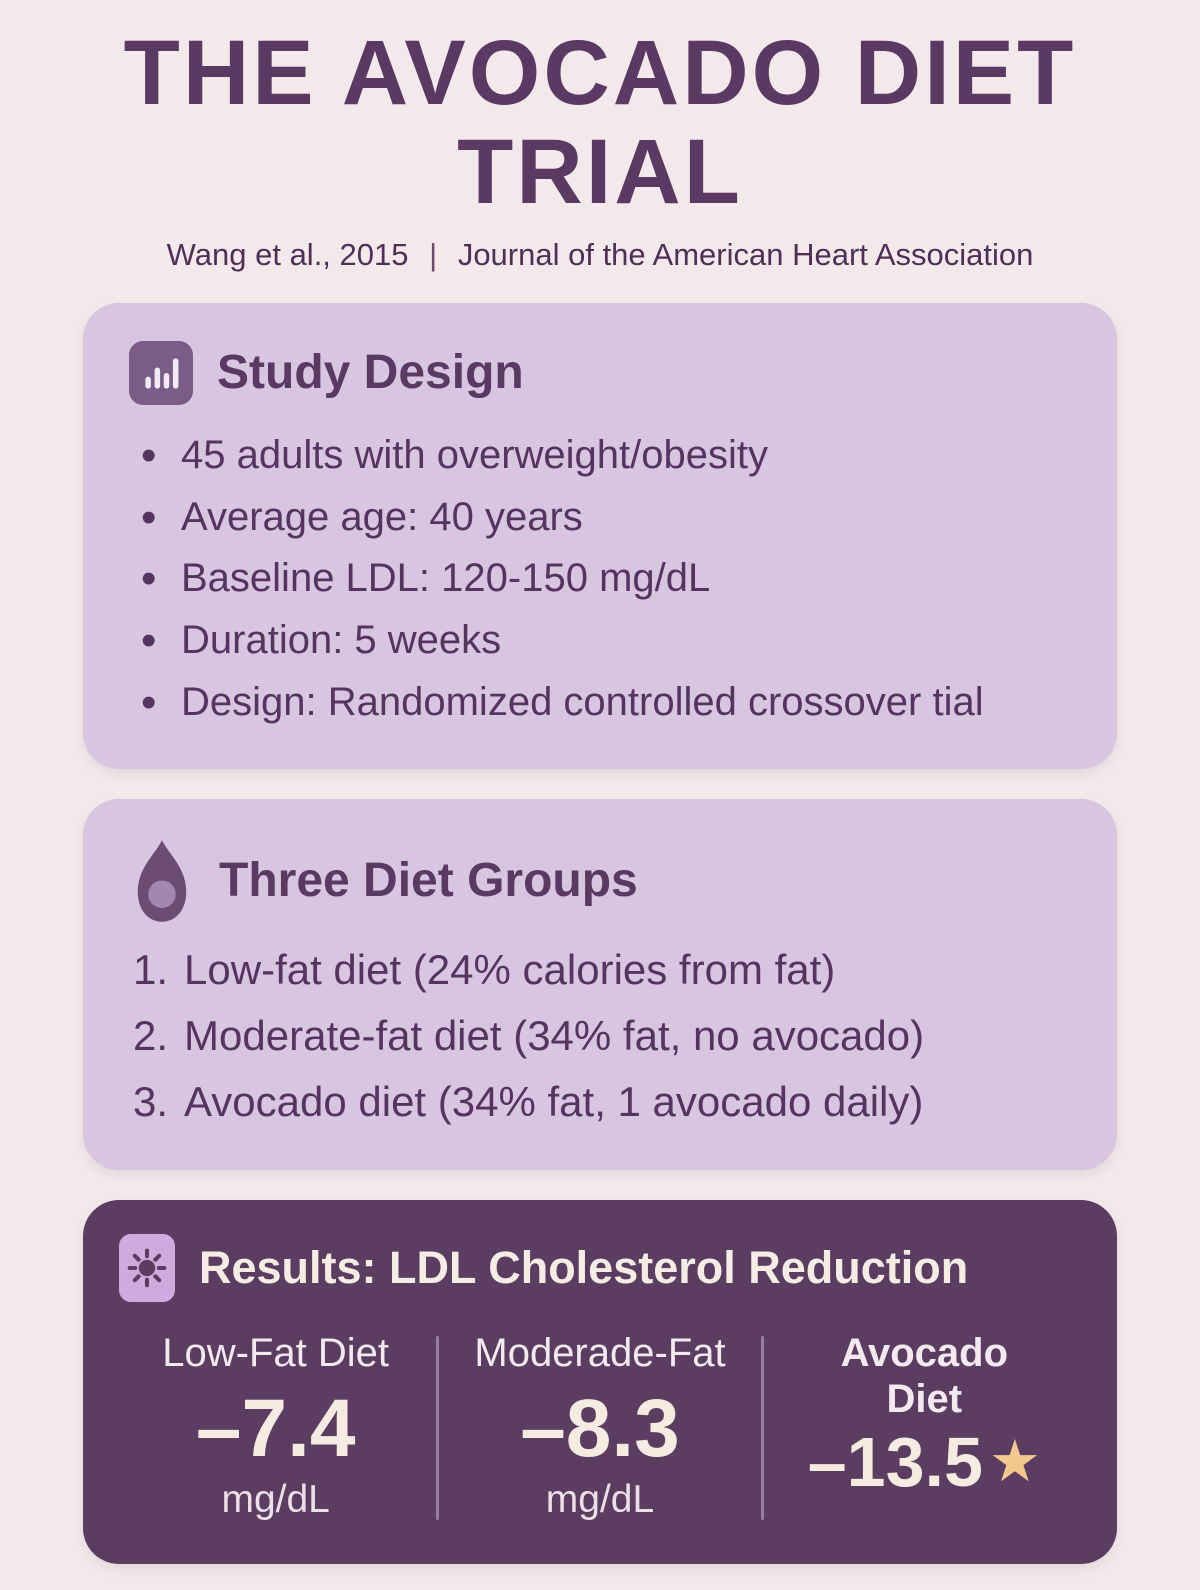  Describe the element at coordinates (554, 1102) in the screenshot. I see `diet-group: Avocado diet (34% fat, 1 avocado daily)` at that location.